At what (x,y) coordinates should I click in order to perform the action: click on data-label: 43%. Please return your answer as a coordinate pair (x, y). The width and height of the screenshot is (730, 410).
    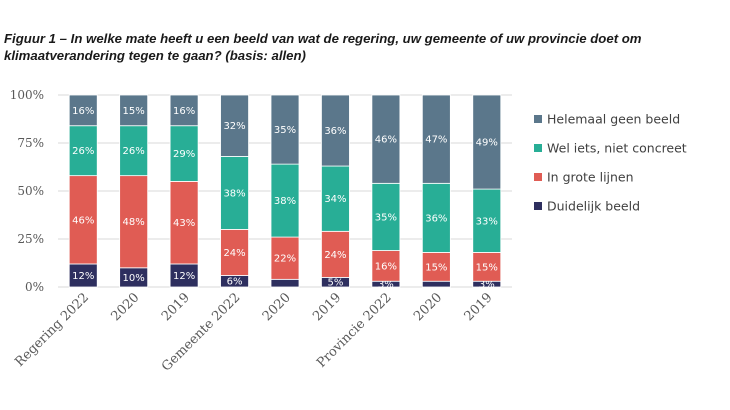
    Looking at the image, I should click on (184, 223).